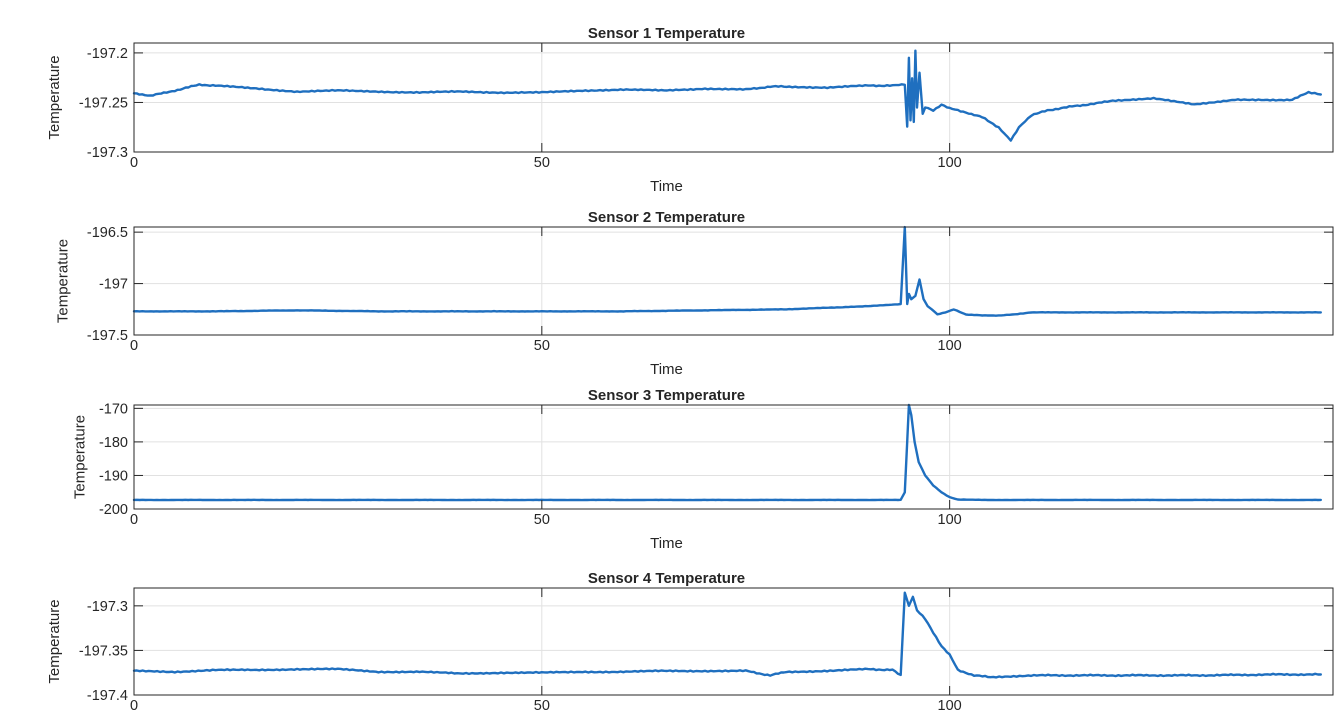 This screenshot has height=726, width=1335. What do you see at coordinates (107, 696) in the screenshot?
I see `y-tick-label: -197.4` at bounding box center [107, 696].